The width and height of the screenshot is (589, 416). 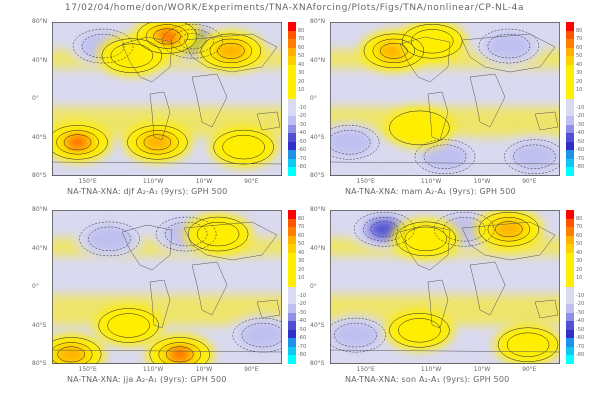 I want to click on lat-tick-label: 40°S, so click(x=317, y=325).